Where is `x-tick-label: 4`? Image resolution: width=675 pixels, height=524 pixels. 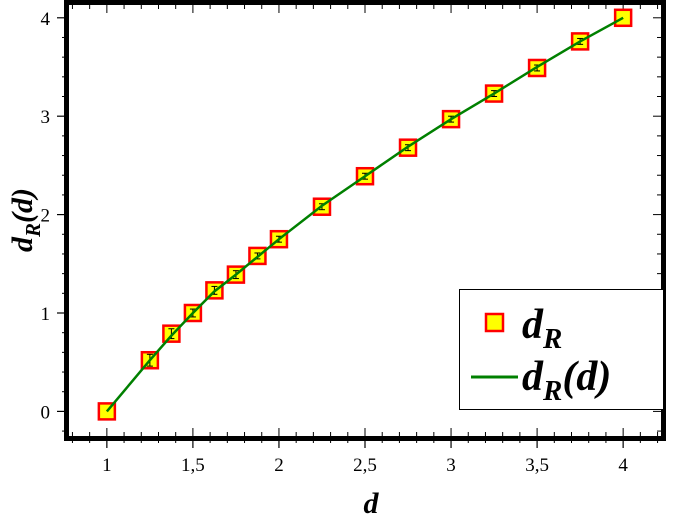
x-tick-label: 4 is located at coordinates (623, 465).